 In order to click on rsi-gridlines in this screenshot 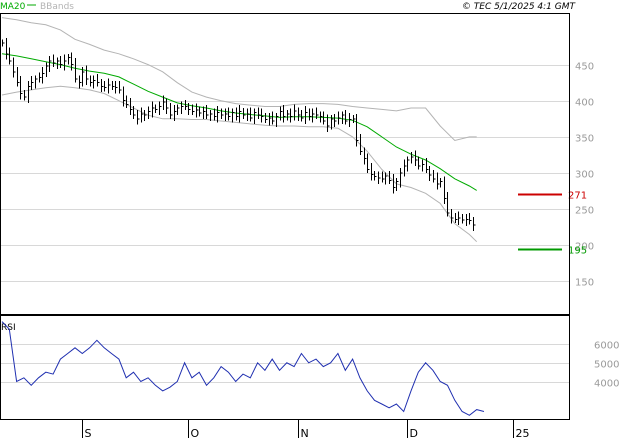, I will do `click(285, 363)`.